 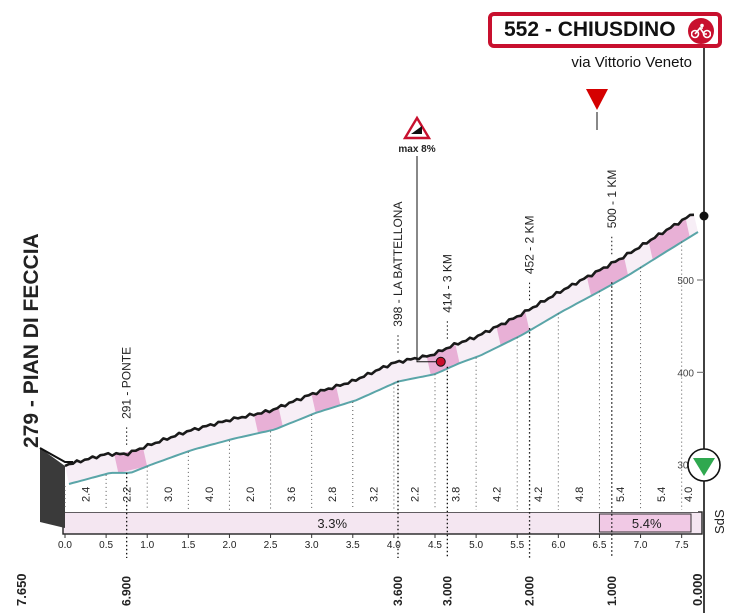 What do you see at coordinates (621, 494) in the screenshot?
I see `segment-grade-13: 5.4` at bounding box center [621, 494].